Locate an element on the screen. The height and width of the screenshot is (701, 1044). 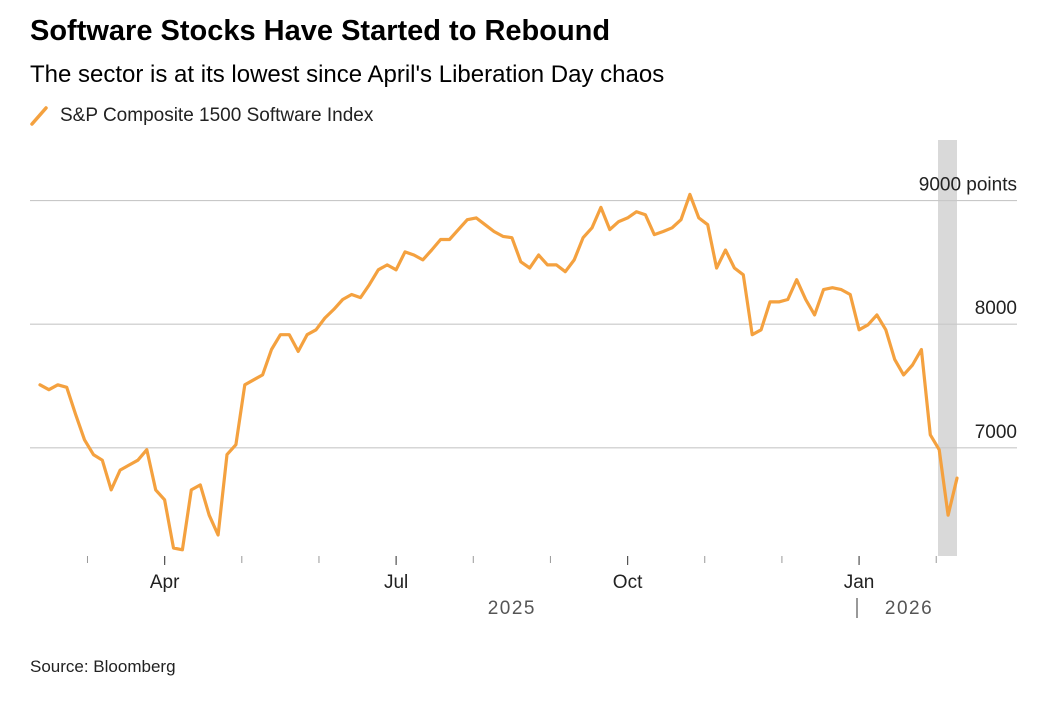
year-label: 2025 is located at coordinates (512, 608).